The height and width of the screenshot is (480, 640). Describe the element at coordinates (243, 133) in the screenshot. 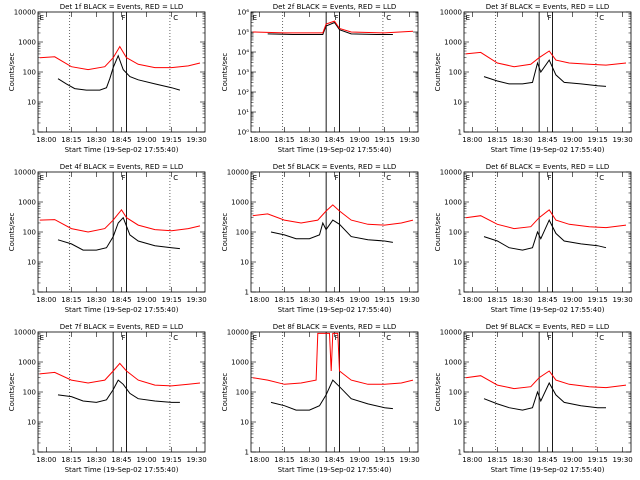

I see `y-tick-label: 10⁰` at that location.